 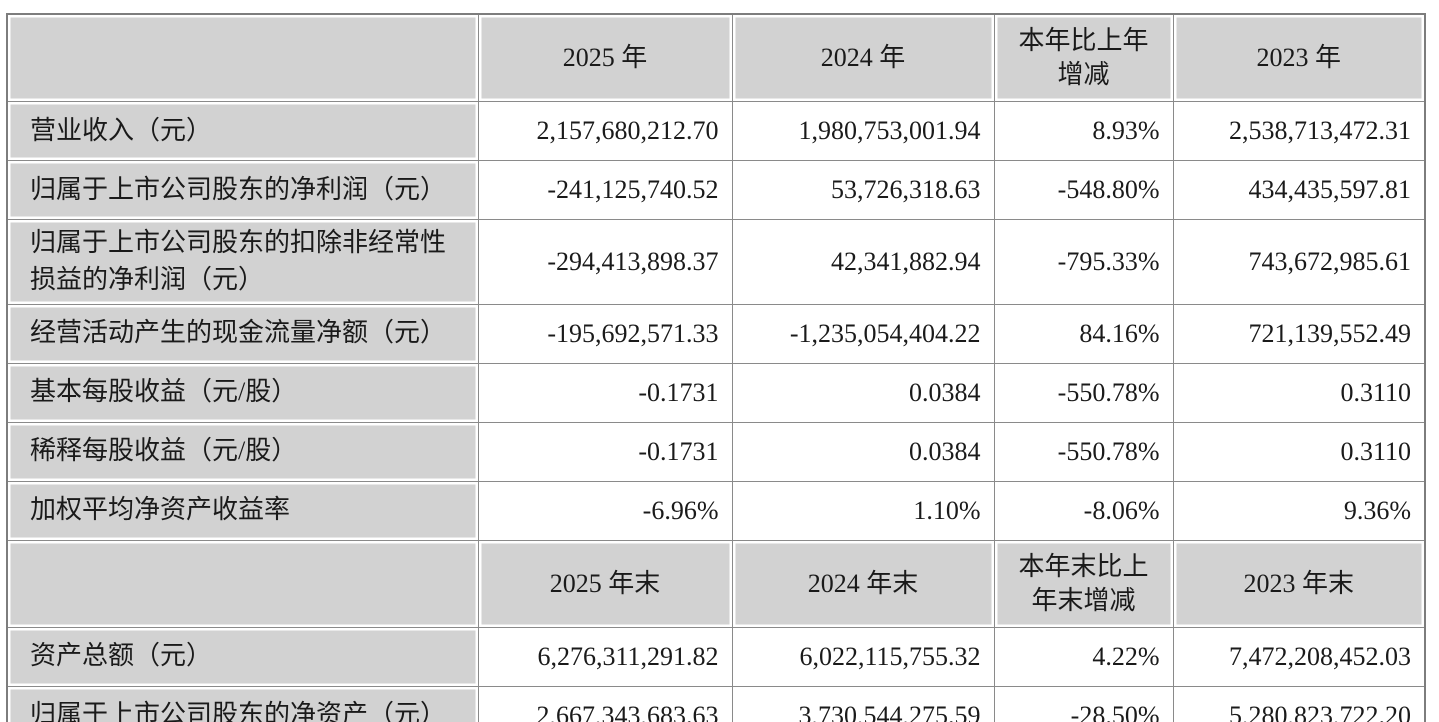 I want to click on value-cell: 5,280,823,722.20, so click(x=1299, y=703).